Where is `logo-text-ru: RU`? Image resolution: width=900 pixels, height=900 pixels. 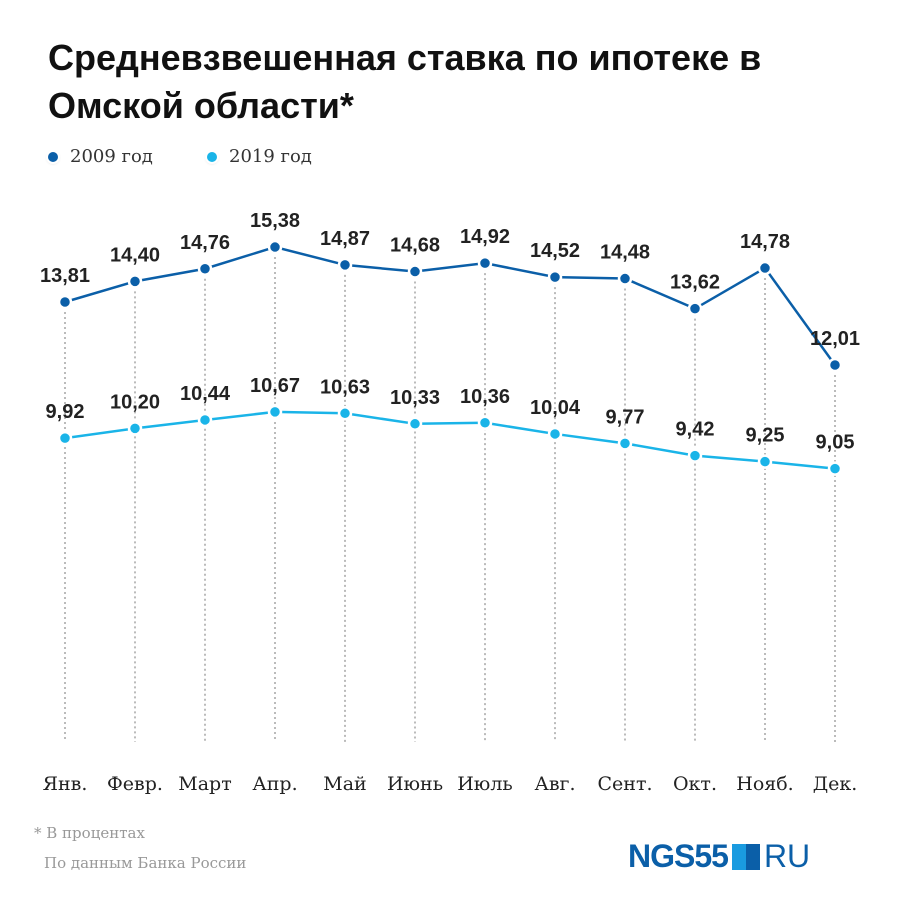
logo-text-ru: RU is located at coordinates (787, 856).